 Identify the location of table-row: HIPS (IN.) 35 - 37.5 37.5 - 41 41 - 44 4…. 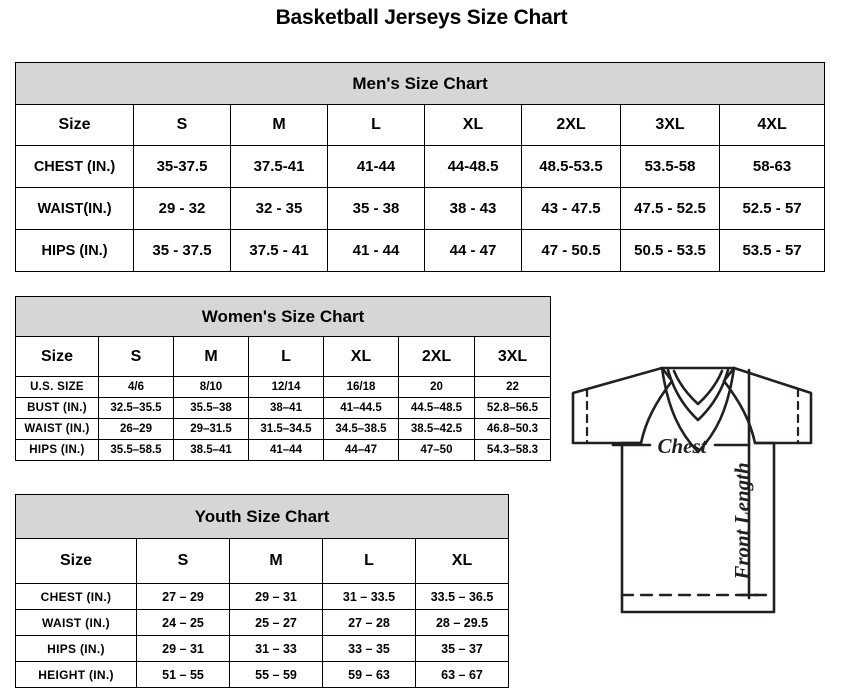
(420, 250).